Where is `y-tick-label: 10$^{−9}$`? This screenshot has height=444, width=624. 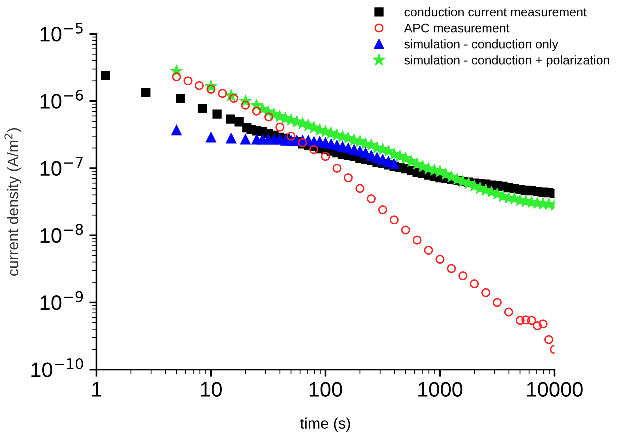 y-tick-label: 10$^{−9}$ is located at coordinates (62, 300).